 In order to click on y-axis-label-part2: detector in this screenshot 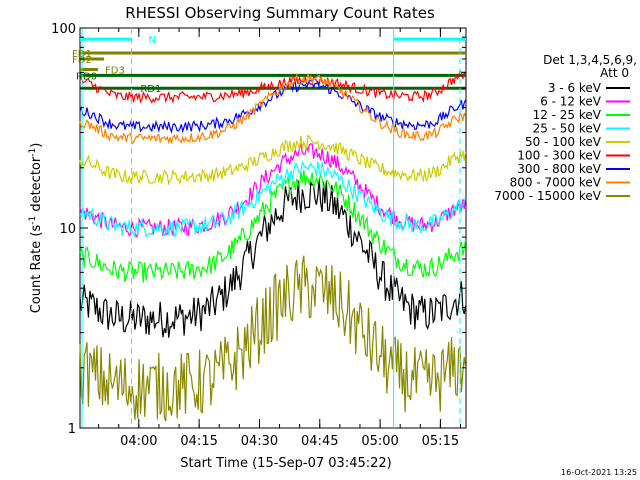, I will do `click(36, 186)`.